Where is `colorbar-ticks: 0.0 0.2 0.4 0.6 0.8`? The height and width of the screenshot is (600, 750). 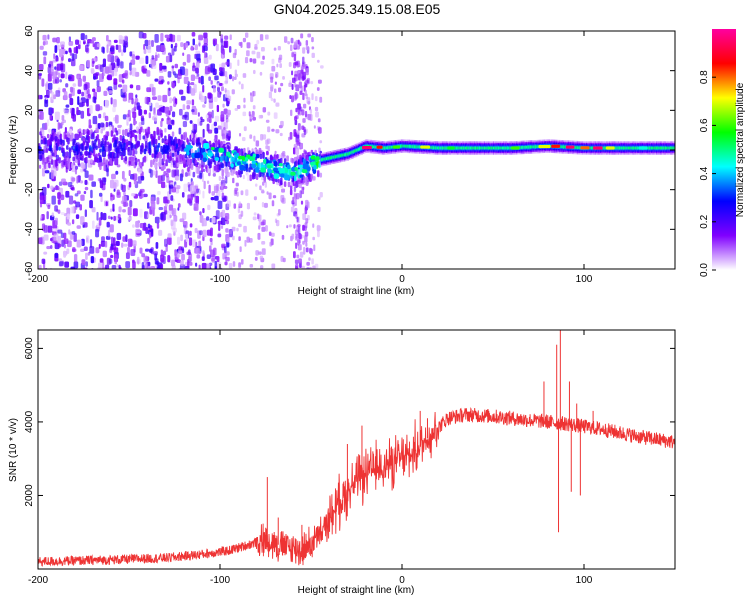 colorbar-ticks: 0.0 0.2 0.4 0.6 0.8 is located at coordinates (707, 173).